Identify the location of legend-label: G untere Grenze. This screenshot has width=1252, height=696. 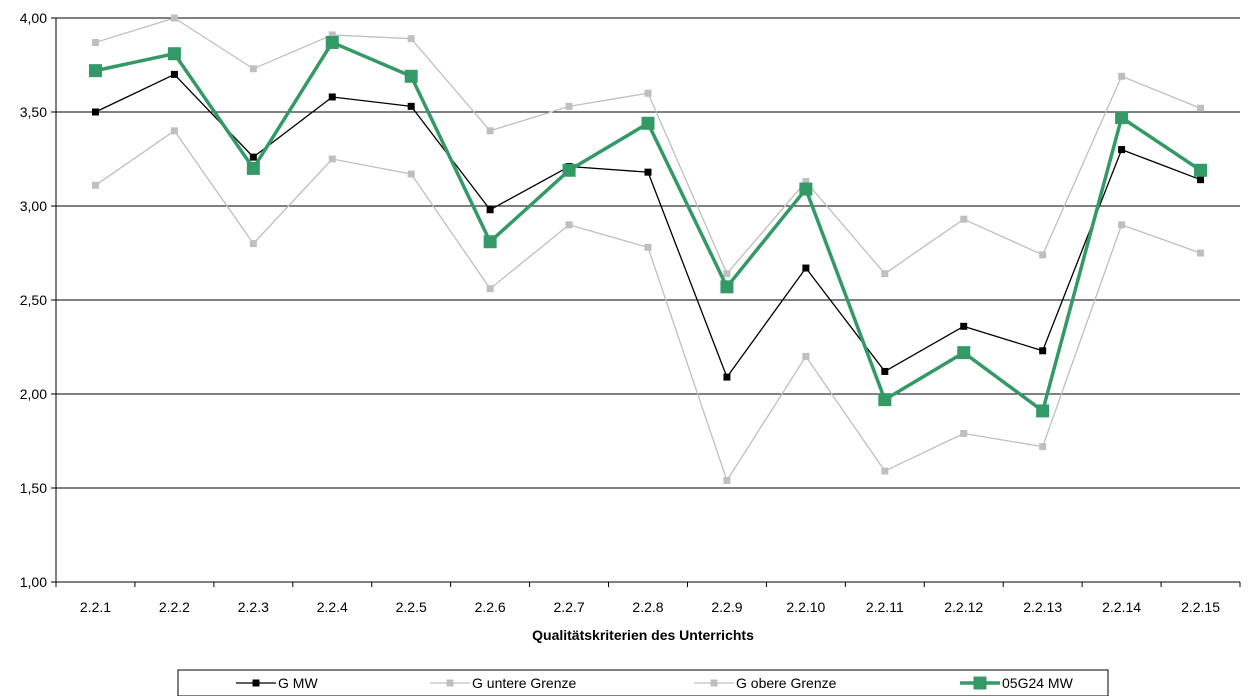
(524, 683).